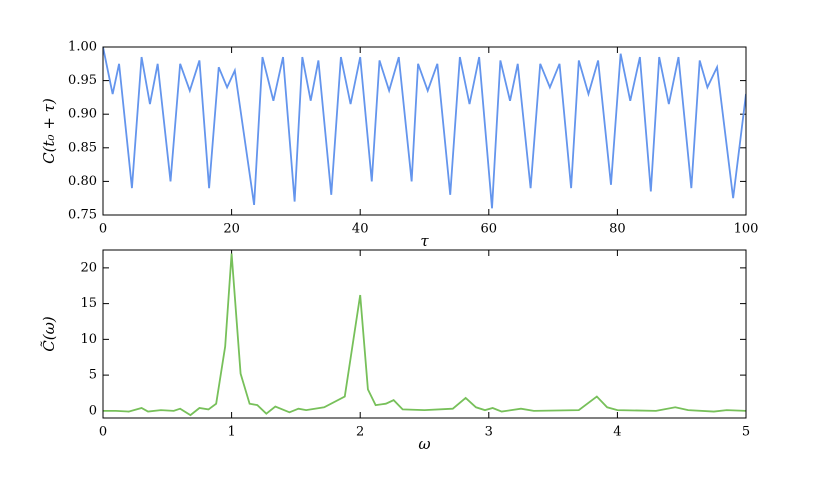  I want to click on x-tick-label: 4, so click(617, 432).